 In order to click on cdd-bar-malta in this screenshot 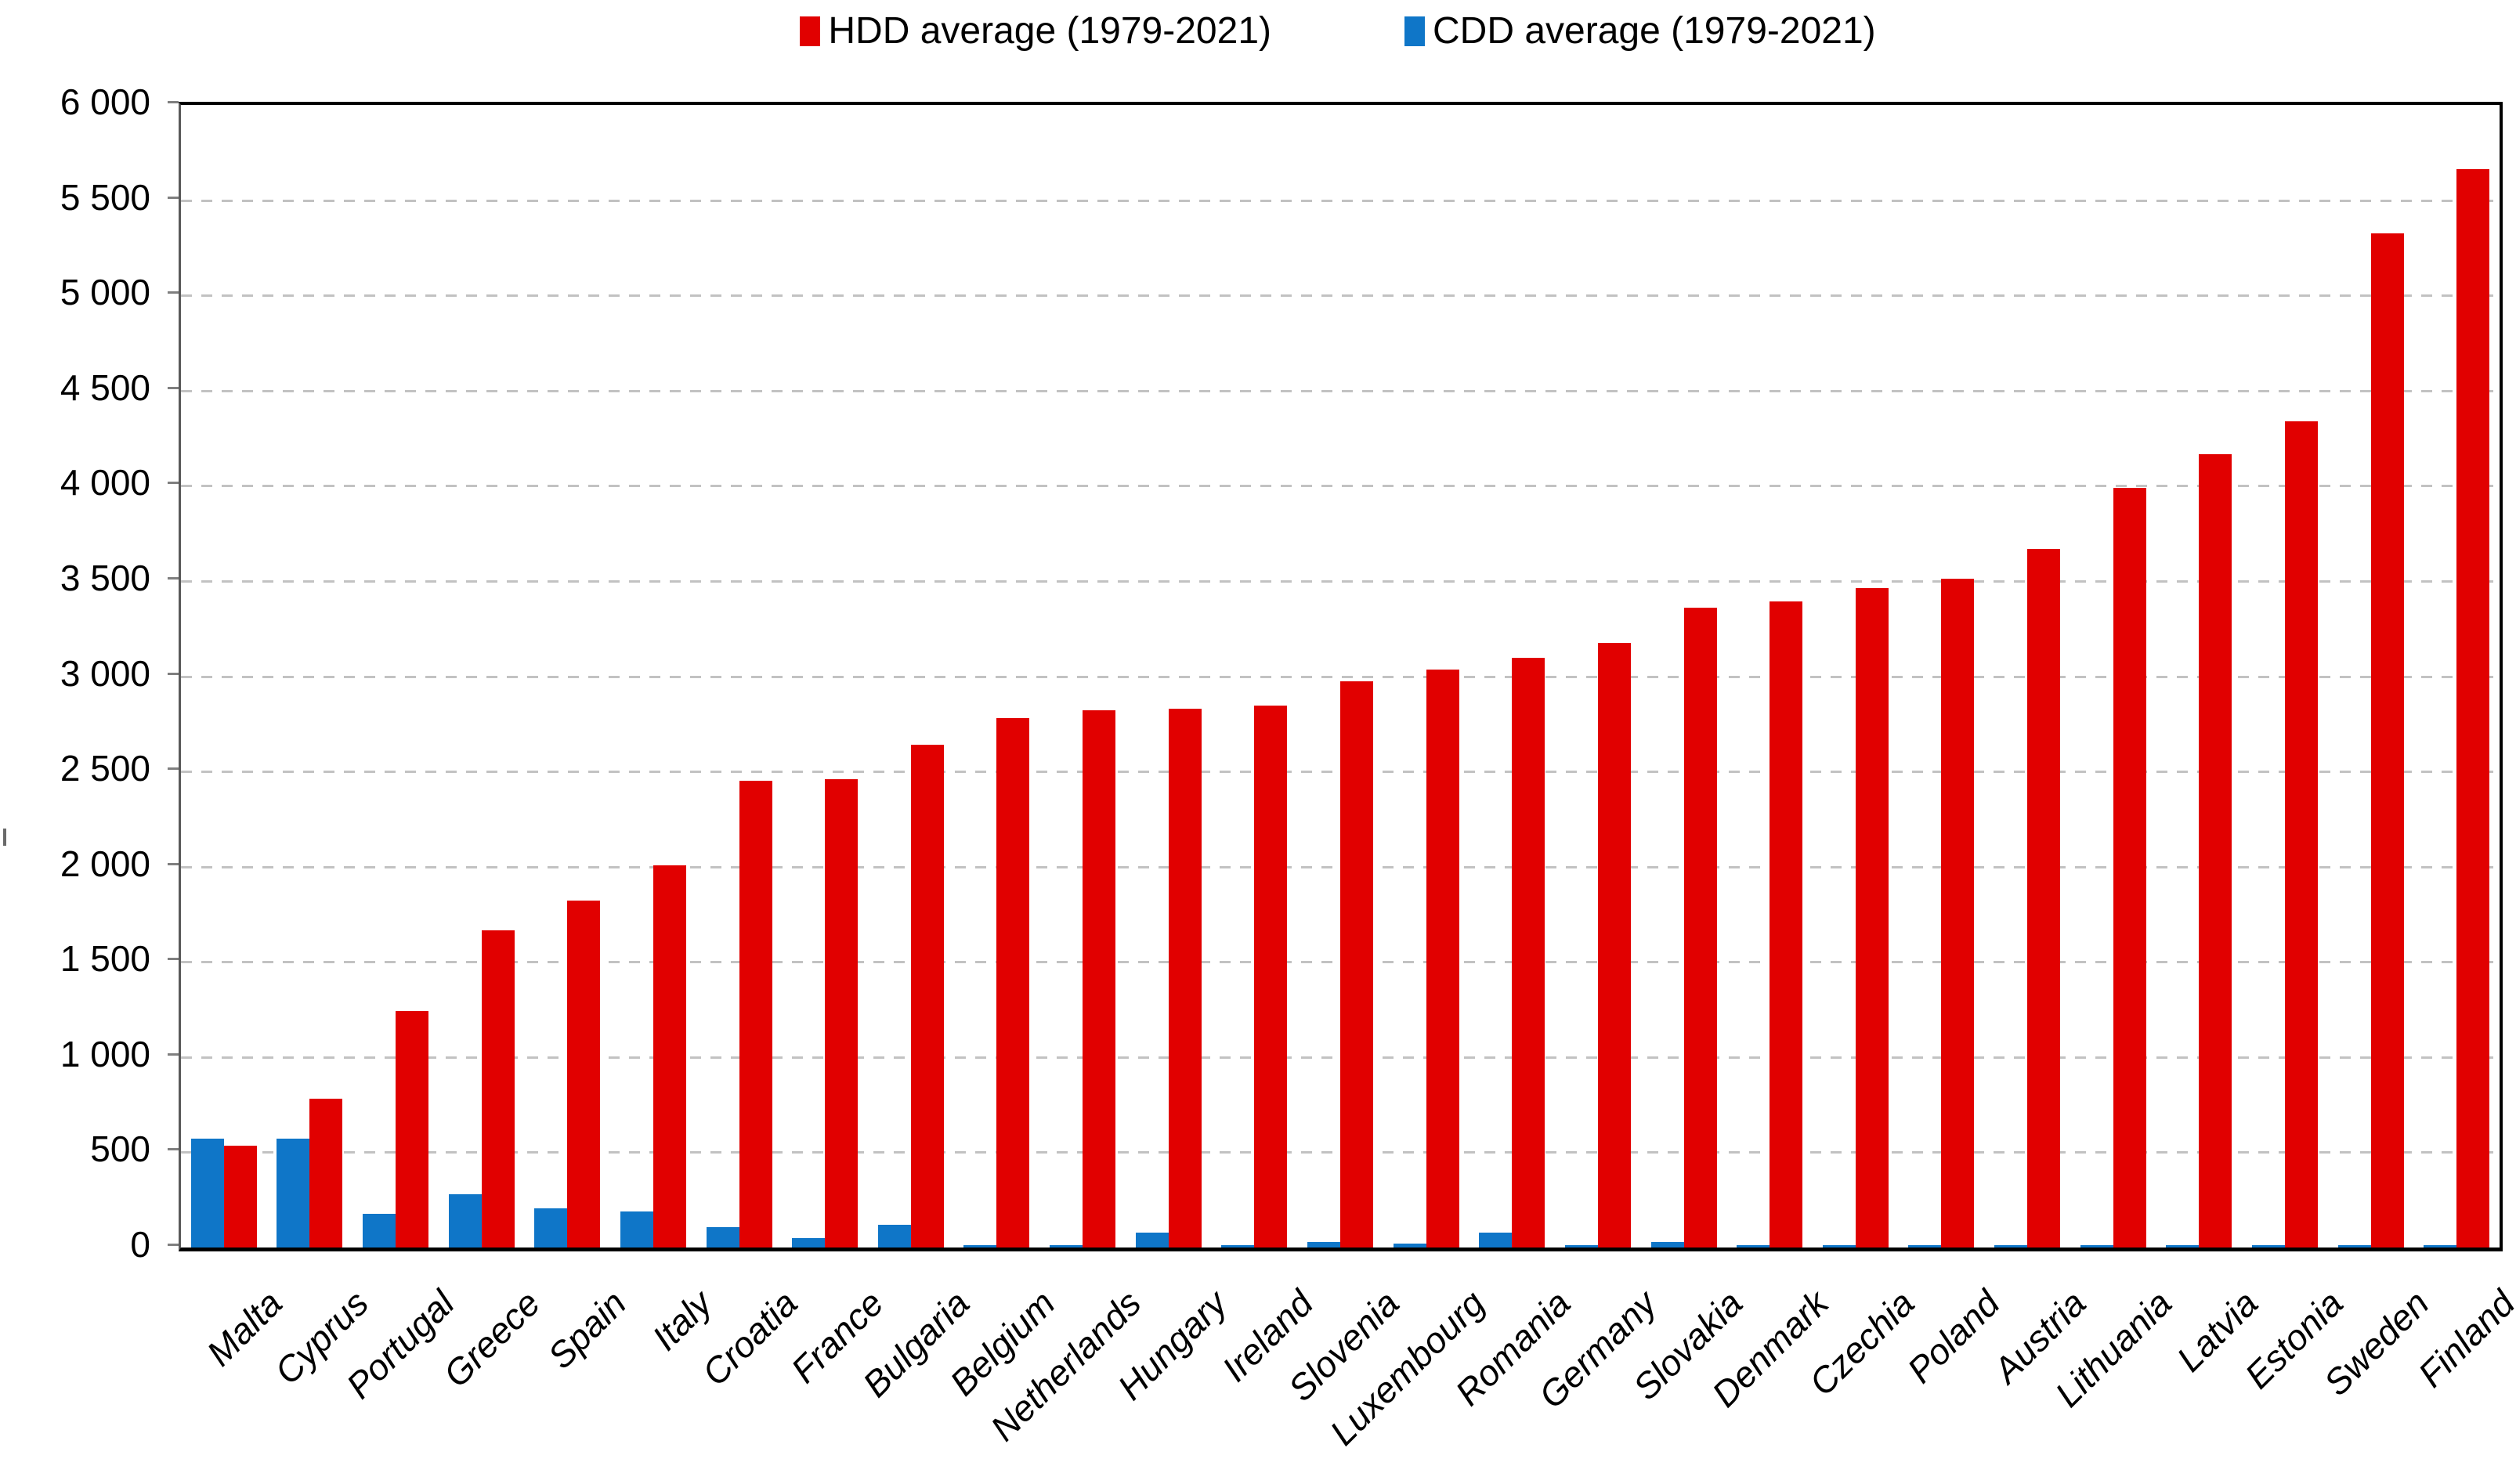, I will do `click(207, 1193)`.